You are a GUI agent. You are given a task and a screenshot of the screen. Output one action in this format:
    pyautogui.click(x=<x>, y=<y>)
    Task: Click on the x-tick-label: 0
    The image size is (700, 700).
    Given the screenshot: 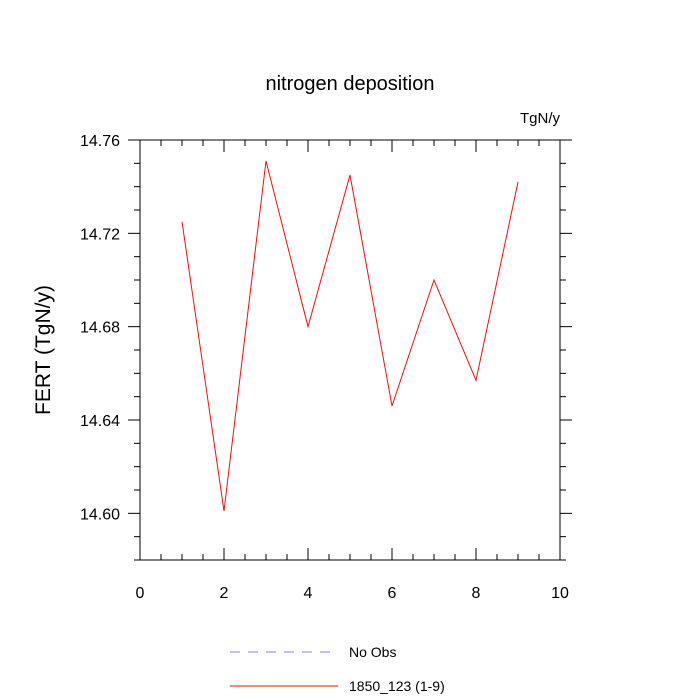 What is the action you would take?
    pyautogui.click(x=140, y=593)
    